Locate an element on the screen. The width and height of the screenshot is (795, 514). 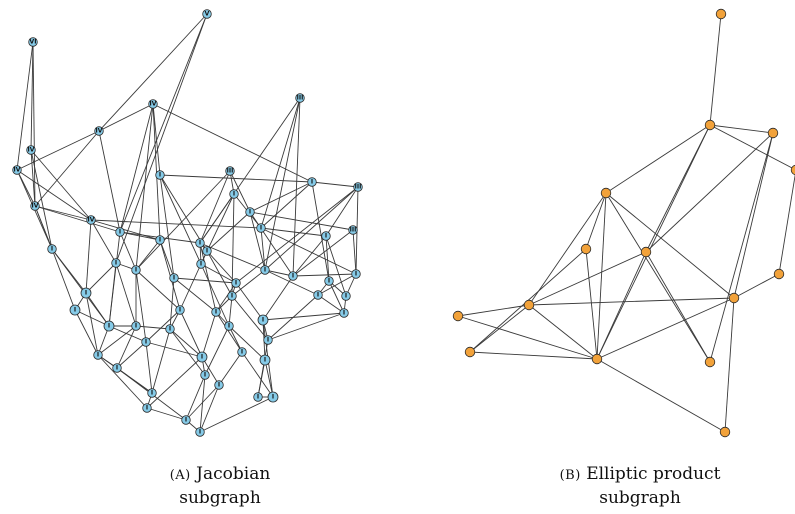
caption-tag-a: (A) is located at coordinates (180, 475).